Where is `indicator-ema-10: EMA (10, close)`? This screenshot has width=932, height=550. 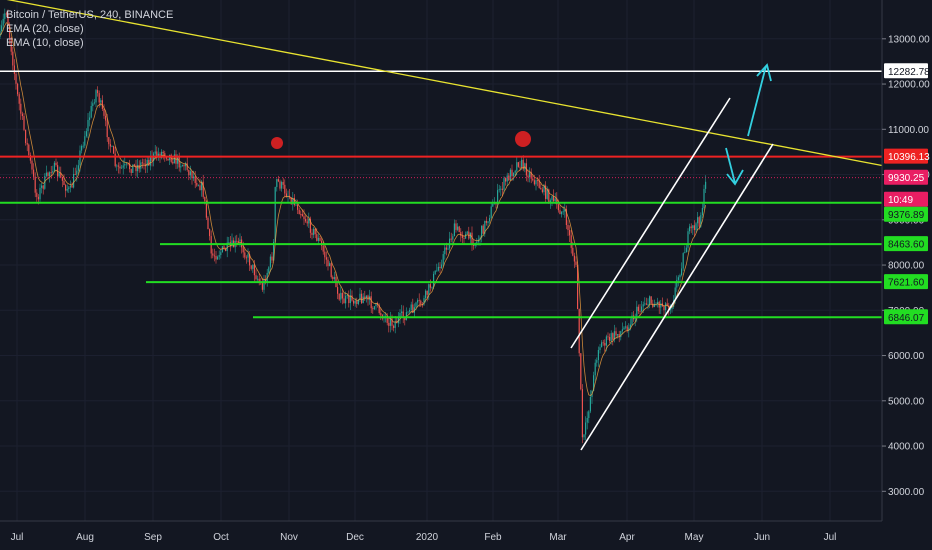 indicator-ema-10: EMA (10, close) is located at coordinates (45, 43).